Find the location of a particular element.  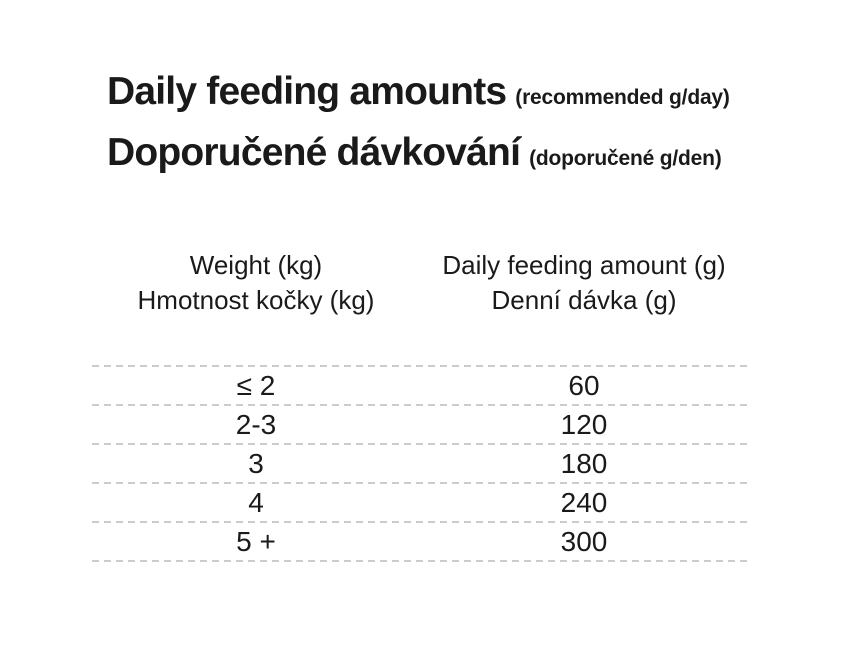

page-title-secondary-note: (doporučené g/den) is located at coordinates (625, 158).